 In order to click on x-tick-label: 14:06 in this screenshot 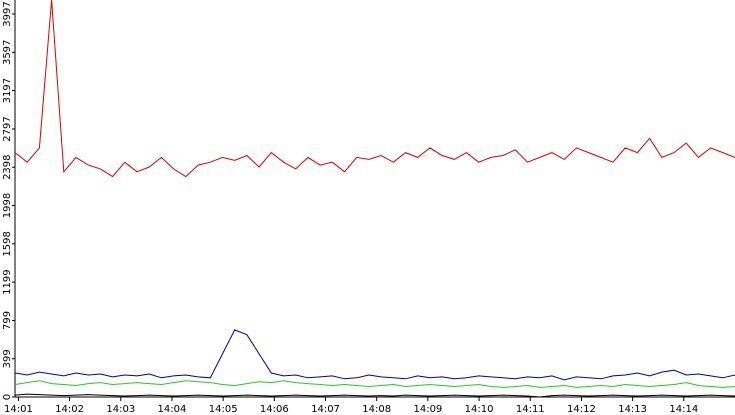, I will do `click(274, 409)`.